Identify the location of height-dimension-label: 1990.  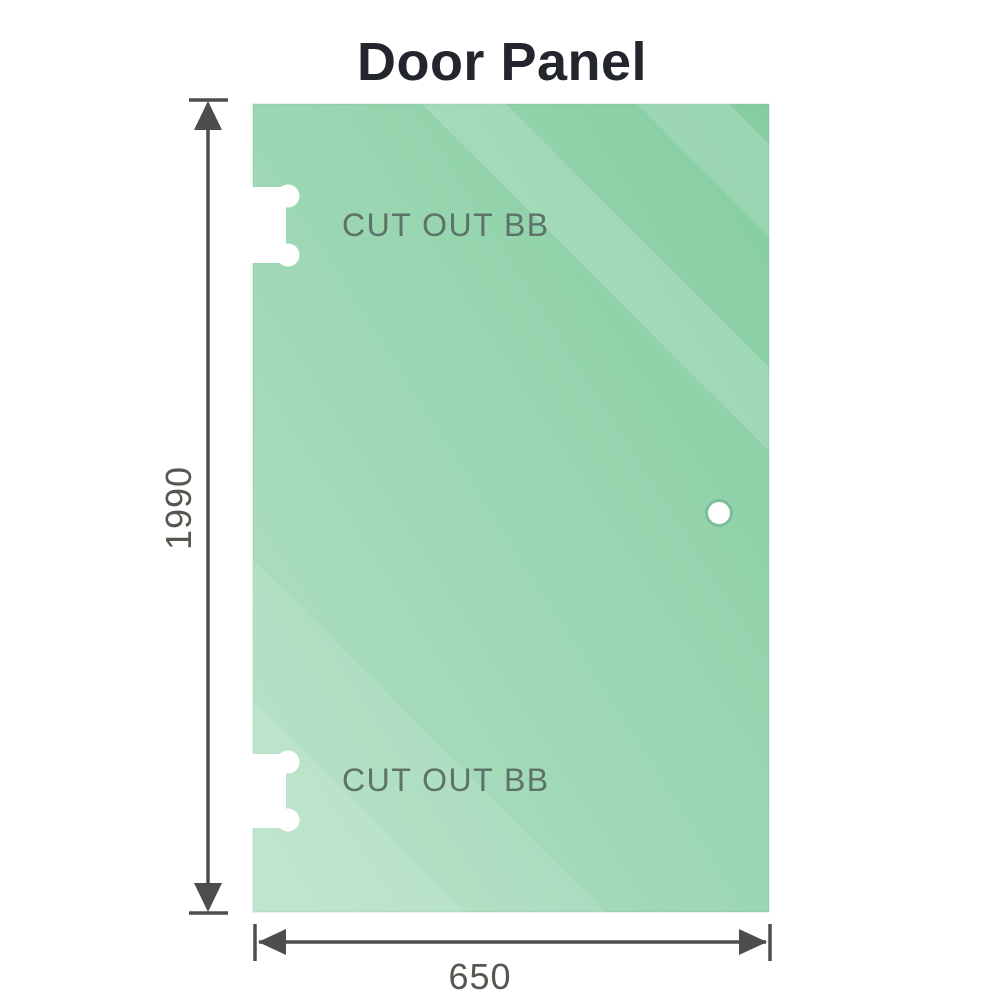
(178, 508).